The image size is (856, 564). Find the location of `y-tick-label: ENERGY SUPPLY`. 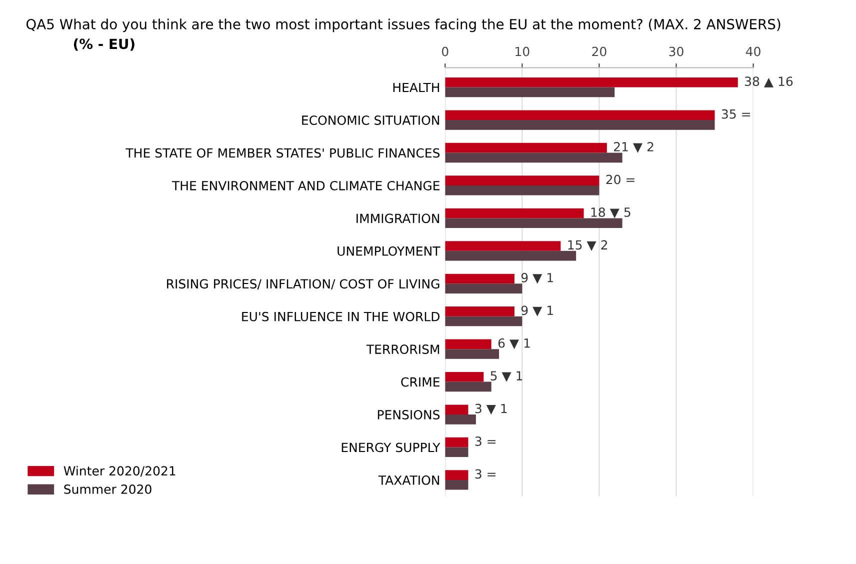

y-tick-label: ENERGY SUPPLY is located at coordinates (391, 447).